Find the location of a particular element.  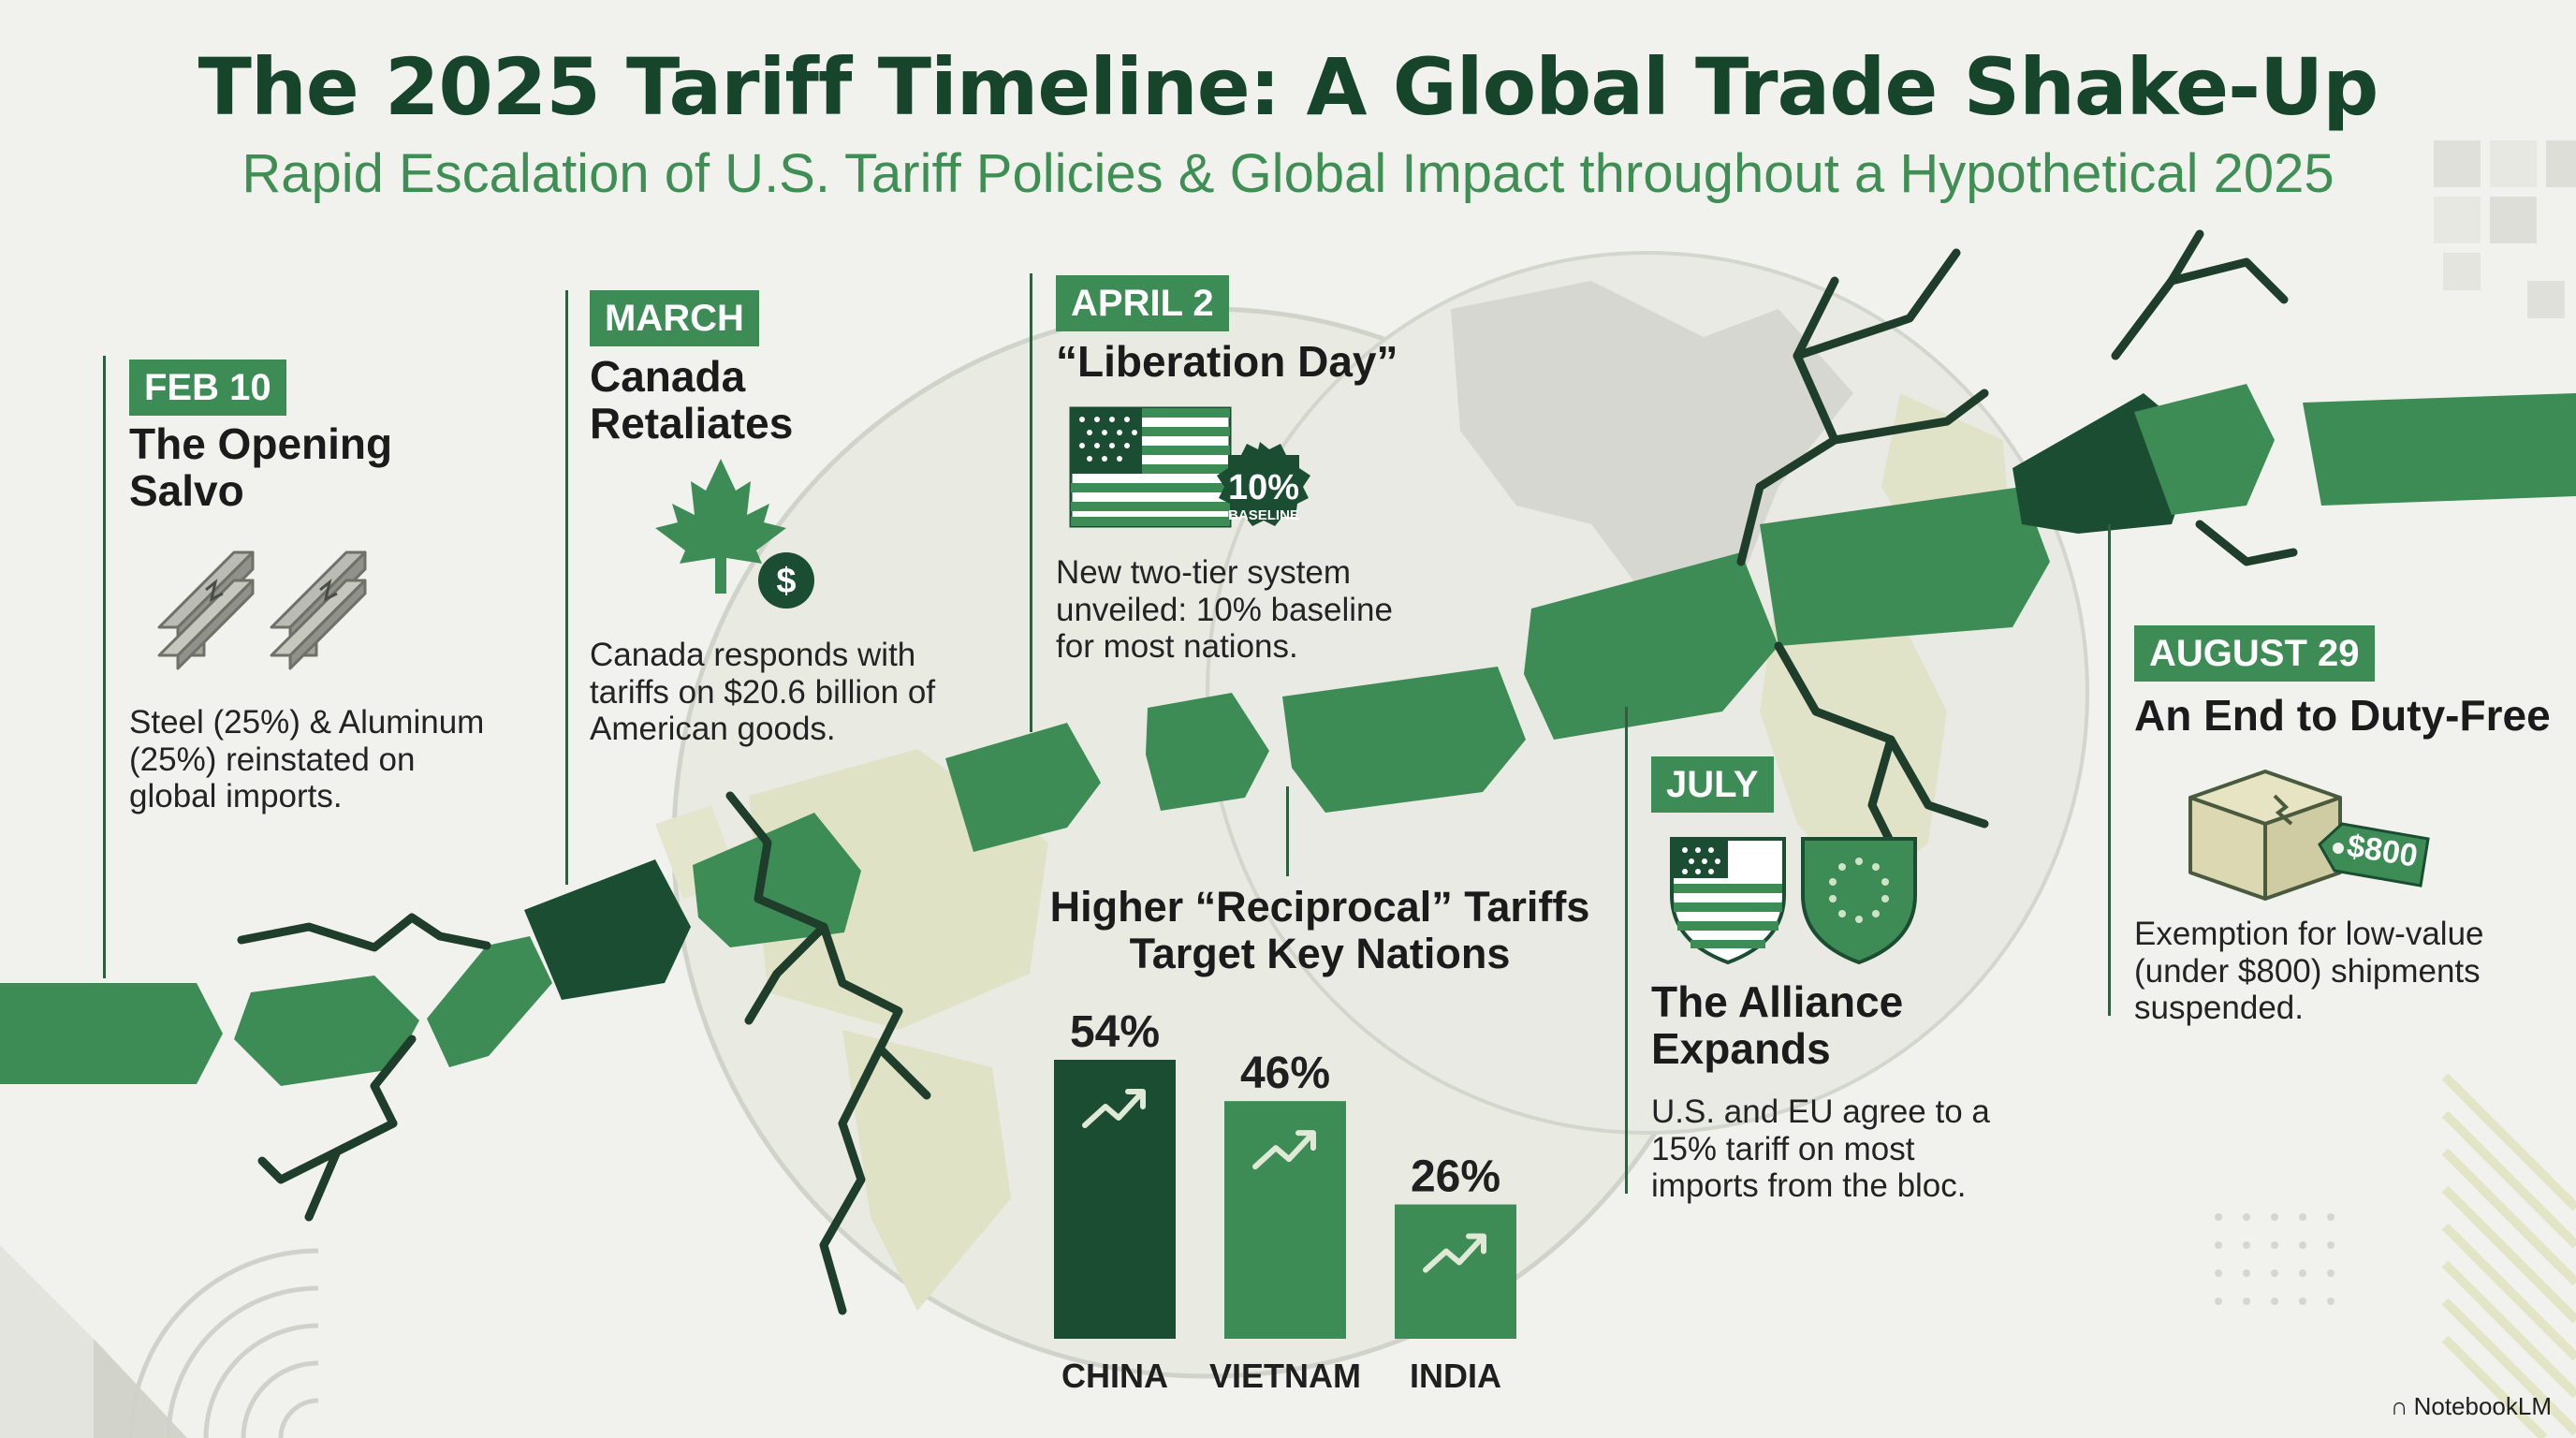

reciprocal-bar-chart: 54% CHINA 46% VIETNAM 26% INDIA is located at coordinates (1285, 1201).